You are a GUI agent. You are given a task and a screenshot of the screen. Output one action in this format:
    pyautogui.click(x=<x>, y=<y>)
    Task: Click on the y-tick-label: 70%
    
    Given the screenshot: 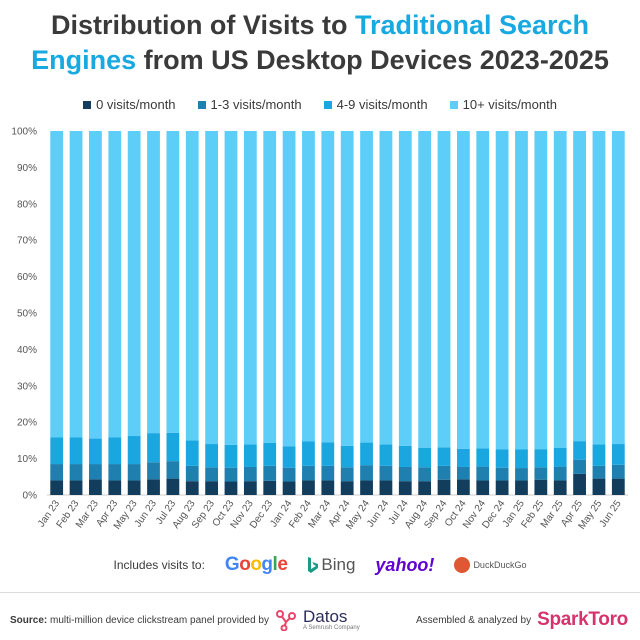 What is the action you would take?
    pyautogui.click(x=27, y=241)
    